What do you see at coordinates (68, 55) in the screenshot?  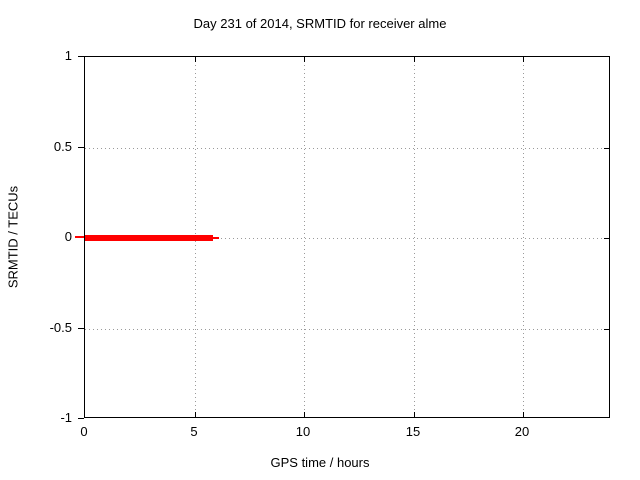 I see `y-tick-label: 1` at bounding box center [68, 55].